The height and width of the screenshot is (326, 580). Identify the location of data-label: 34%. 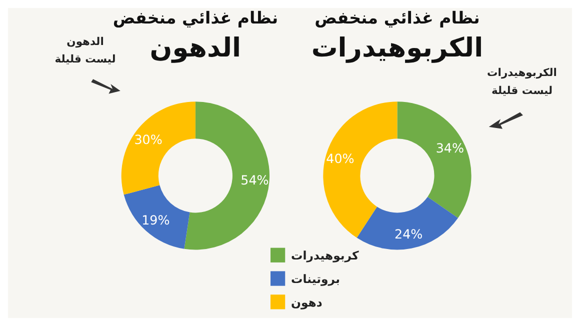
(450, 148).